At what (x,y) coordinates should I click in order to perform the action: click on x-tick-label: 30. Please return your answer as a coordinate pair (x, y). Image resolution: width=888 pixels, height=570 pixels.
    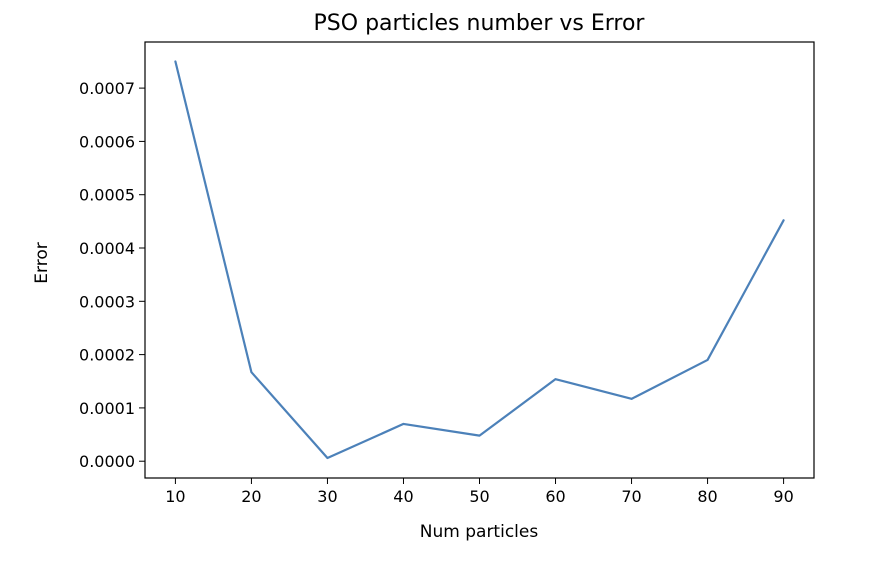
    Looking at the image, I should click on (327, 496).